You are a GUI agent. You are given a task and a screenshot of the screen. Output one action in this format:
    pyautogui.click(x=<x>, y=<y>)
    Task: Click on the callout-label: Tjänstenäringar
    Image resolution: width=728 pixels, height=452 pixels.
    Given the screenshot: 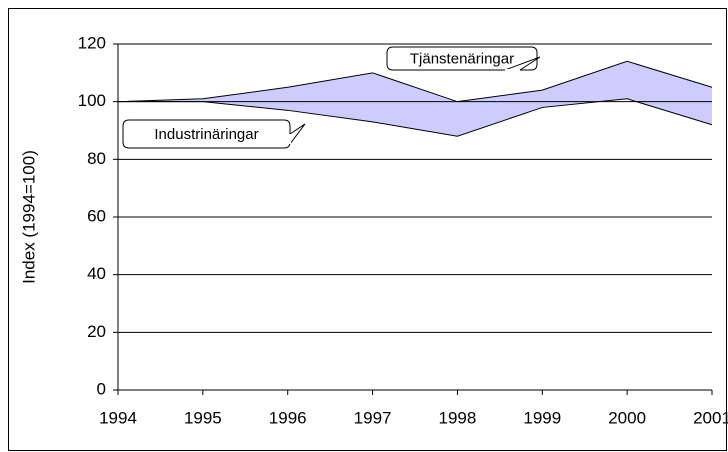 What is the action you would take?
    pyautogui.click(x=462, y=58)
    